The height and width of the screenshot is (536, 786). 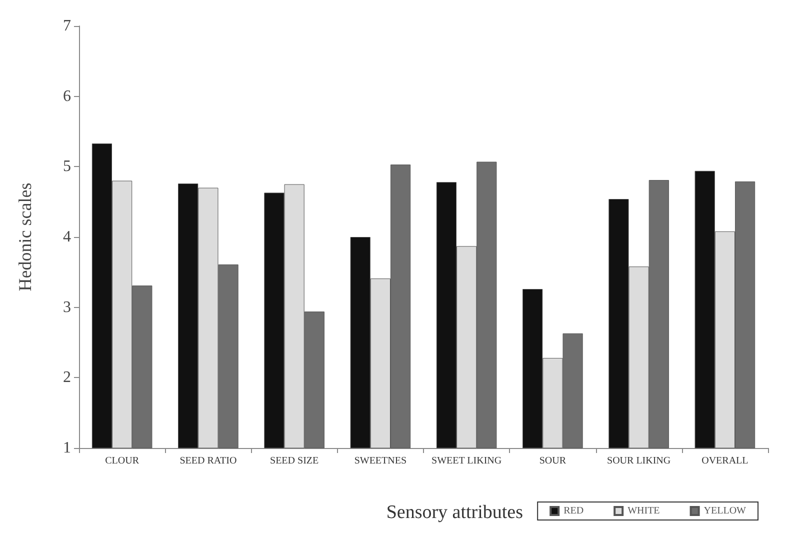 What do you see at coordinates (208, 461) in the screenshot?
I see `x-tick-label: SEED RATIO` at bounding box center [208, 461].